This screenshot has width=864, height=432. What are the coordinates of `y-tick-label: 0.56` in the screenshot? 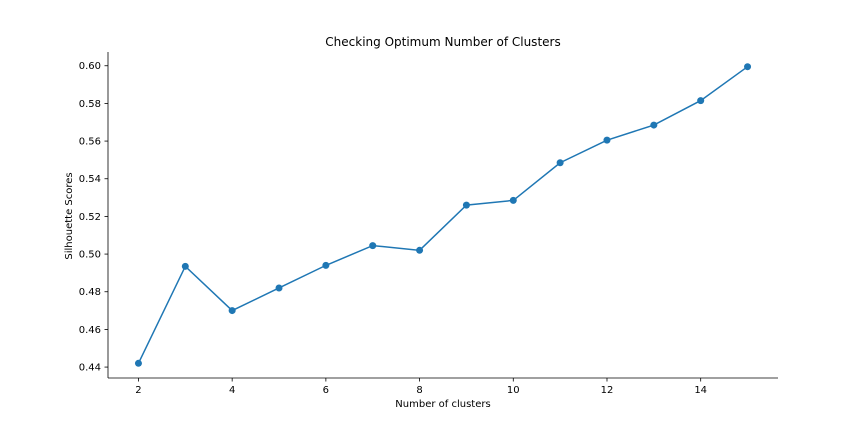 It's located at (90, 142).